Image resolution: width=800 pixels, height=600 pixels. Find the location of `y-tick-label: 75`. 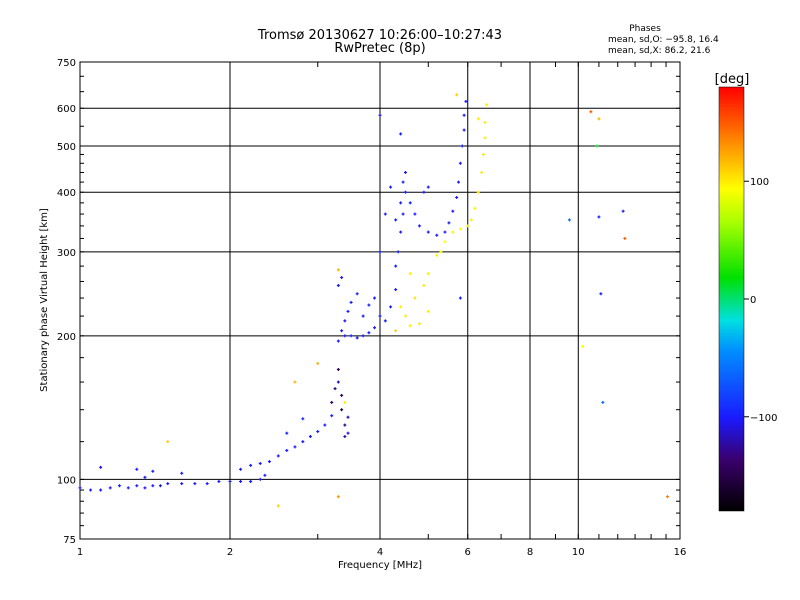

y-tick-label: 75 is located at coordinates (69, 540).